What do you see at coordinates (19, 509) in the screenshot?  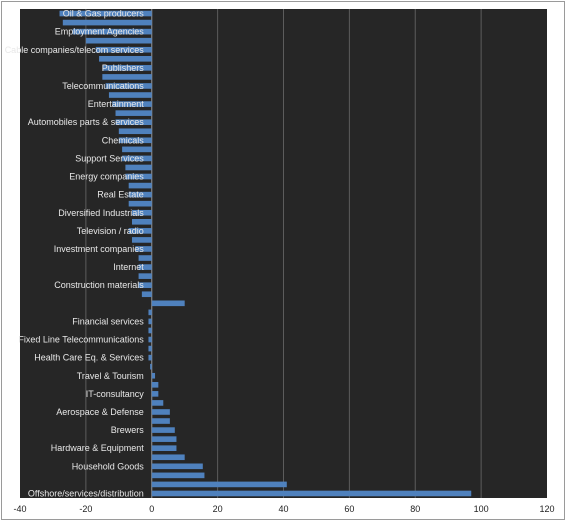 I see `x-tick-label: -40` at bounding box center [19, 509].